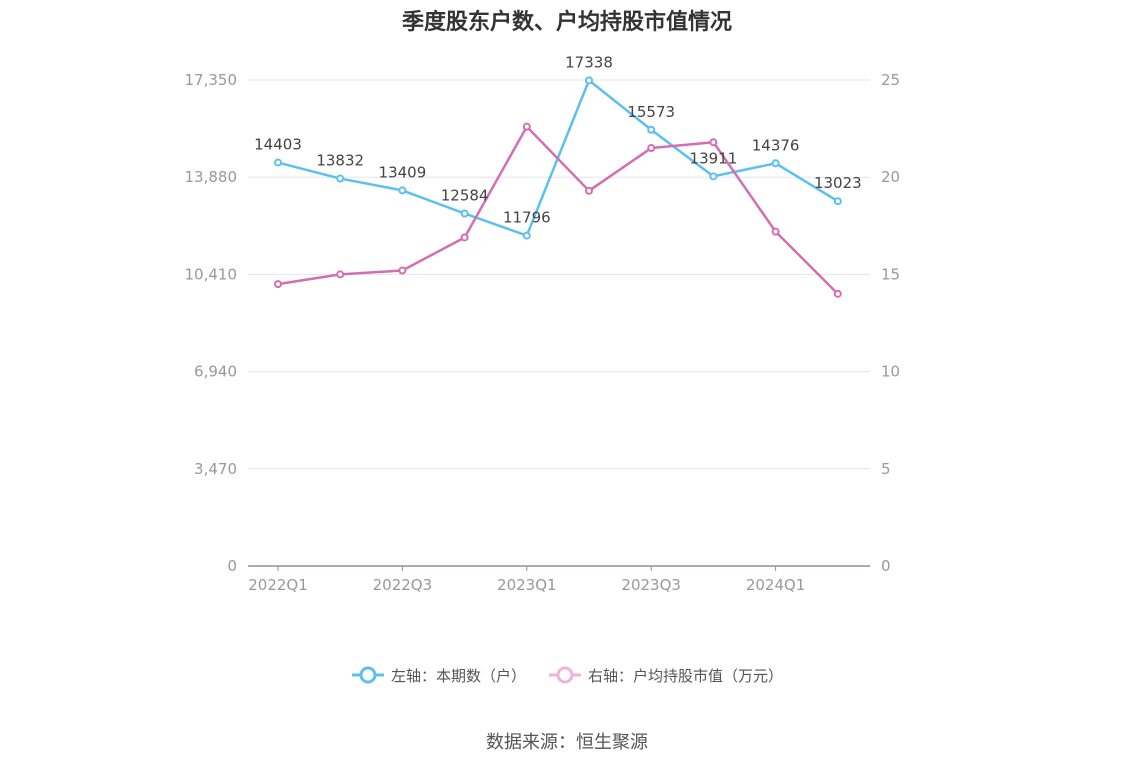 The width and height of the screenshot is (1134, 766). I want to click on right-axis-tick-label: 15, so click(890, 274).